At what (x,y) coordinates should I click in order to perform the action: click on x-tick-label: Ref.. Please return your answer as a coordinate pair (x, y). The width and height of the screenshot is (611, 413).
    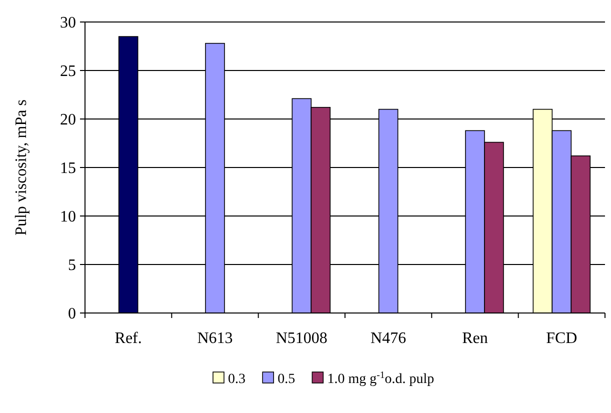
    Looking at the image, I should click on (128, 338).